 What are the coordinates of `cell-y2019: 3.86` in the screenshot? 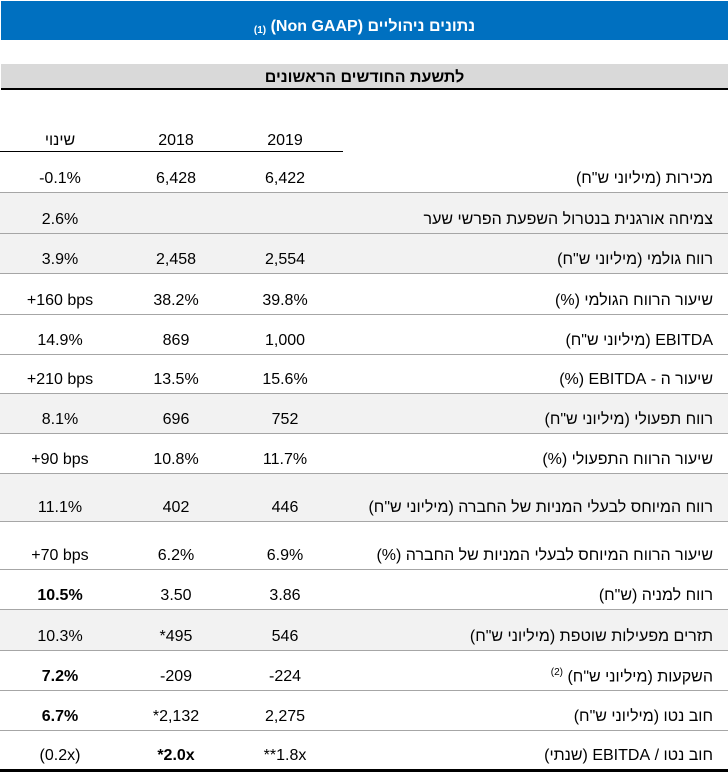 It's located at (285, 595).